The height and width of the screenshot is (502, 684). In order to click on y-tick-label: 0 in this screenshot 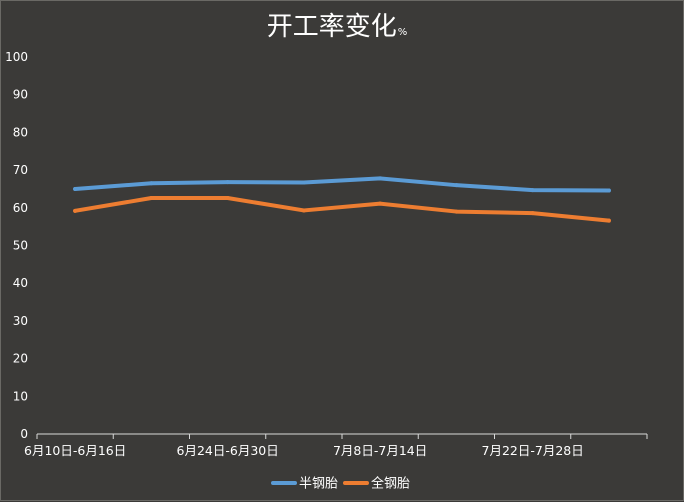, I will do `click(24, 434)`.